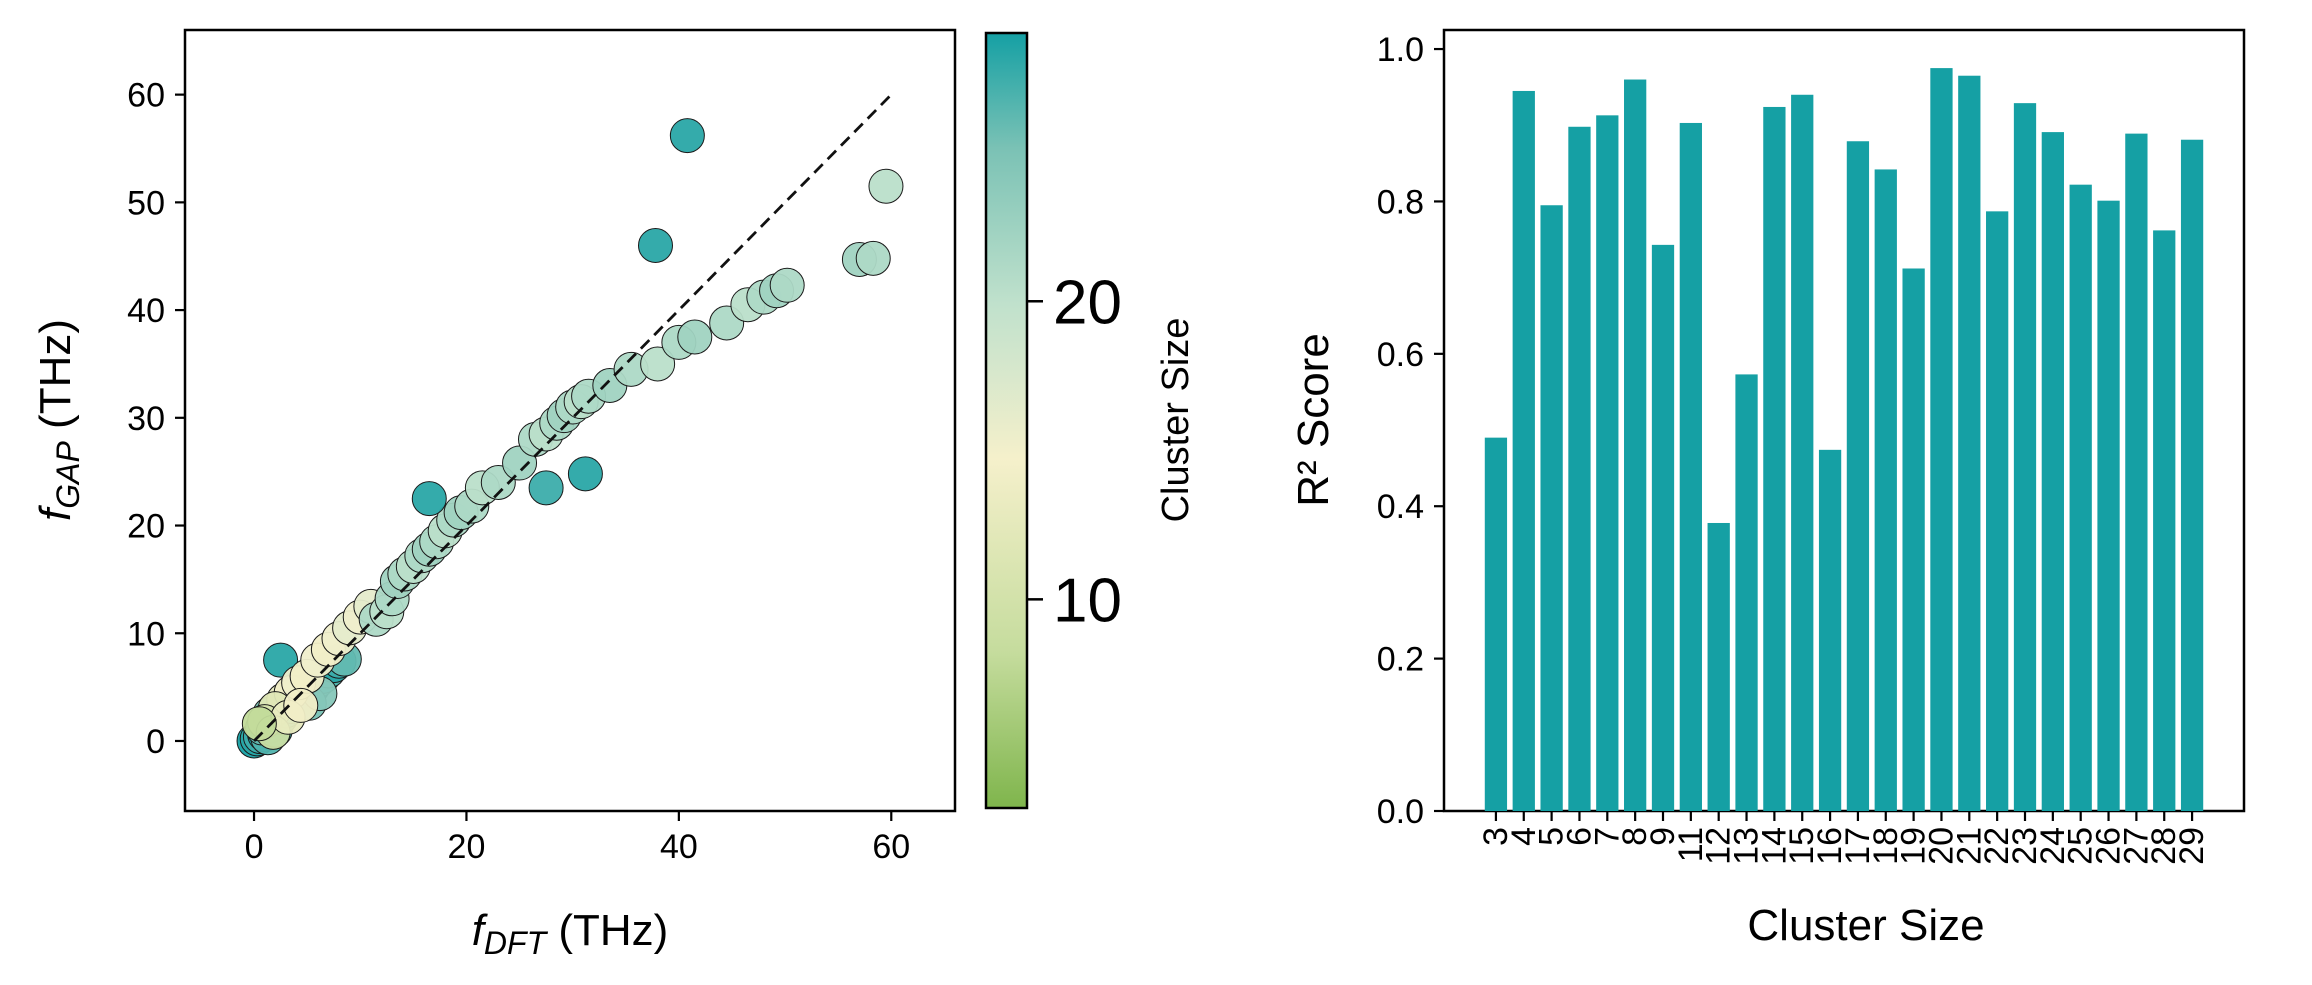 This screenshot has height=985, width=2312. I want to click on scatter-x-label: fDFT (THz), so click(570, 933).